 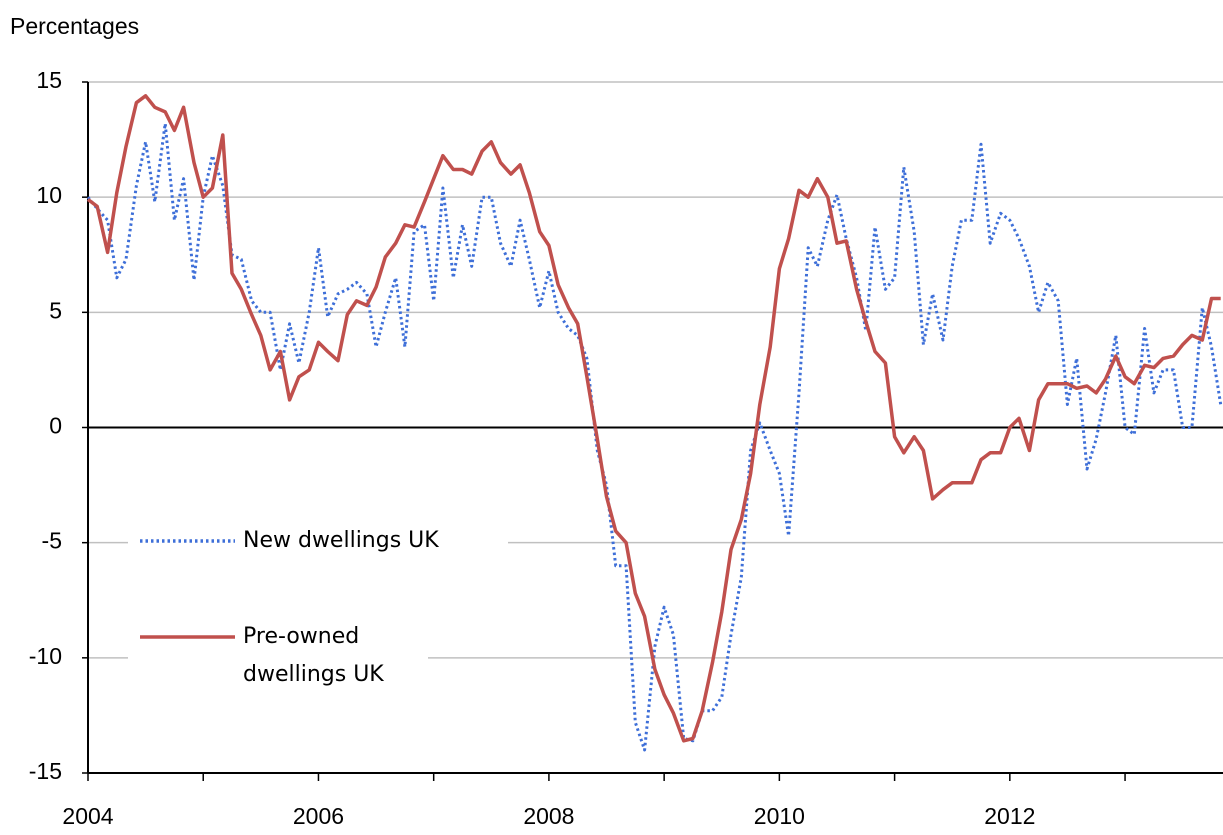 What do you see at coordinates (55, 426) in the screenshot?
I see `y-tick-label: 0` at bounding box center [55, 426].